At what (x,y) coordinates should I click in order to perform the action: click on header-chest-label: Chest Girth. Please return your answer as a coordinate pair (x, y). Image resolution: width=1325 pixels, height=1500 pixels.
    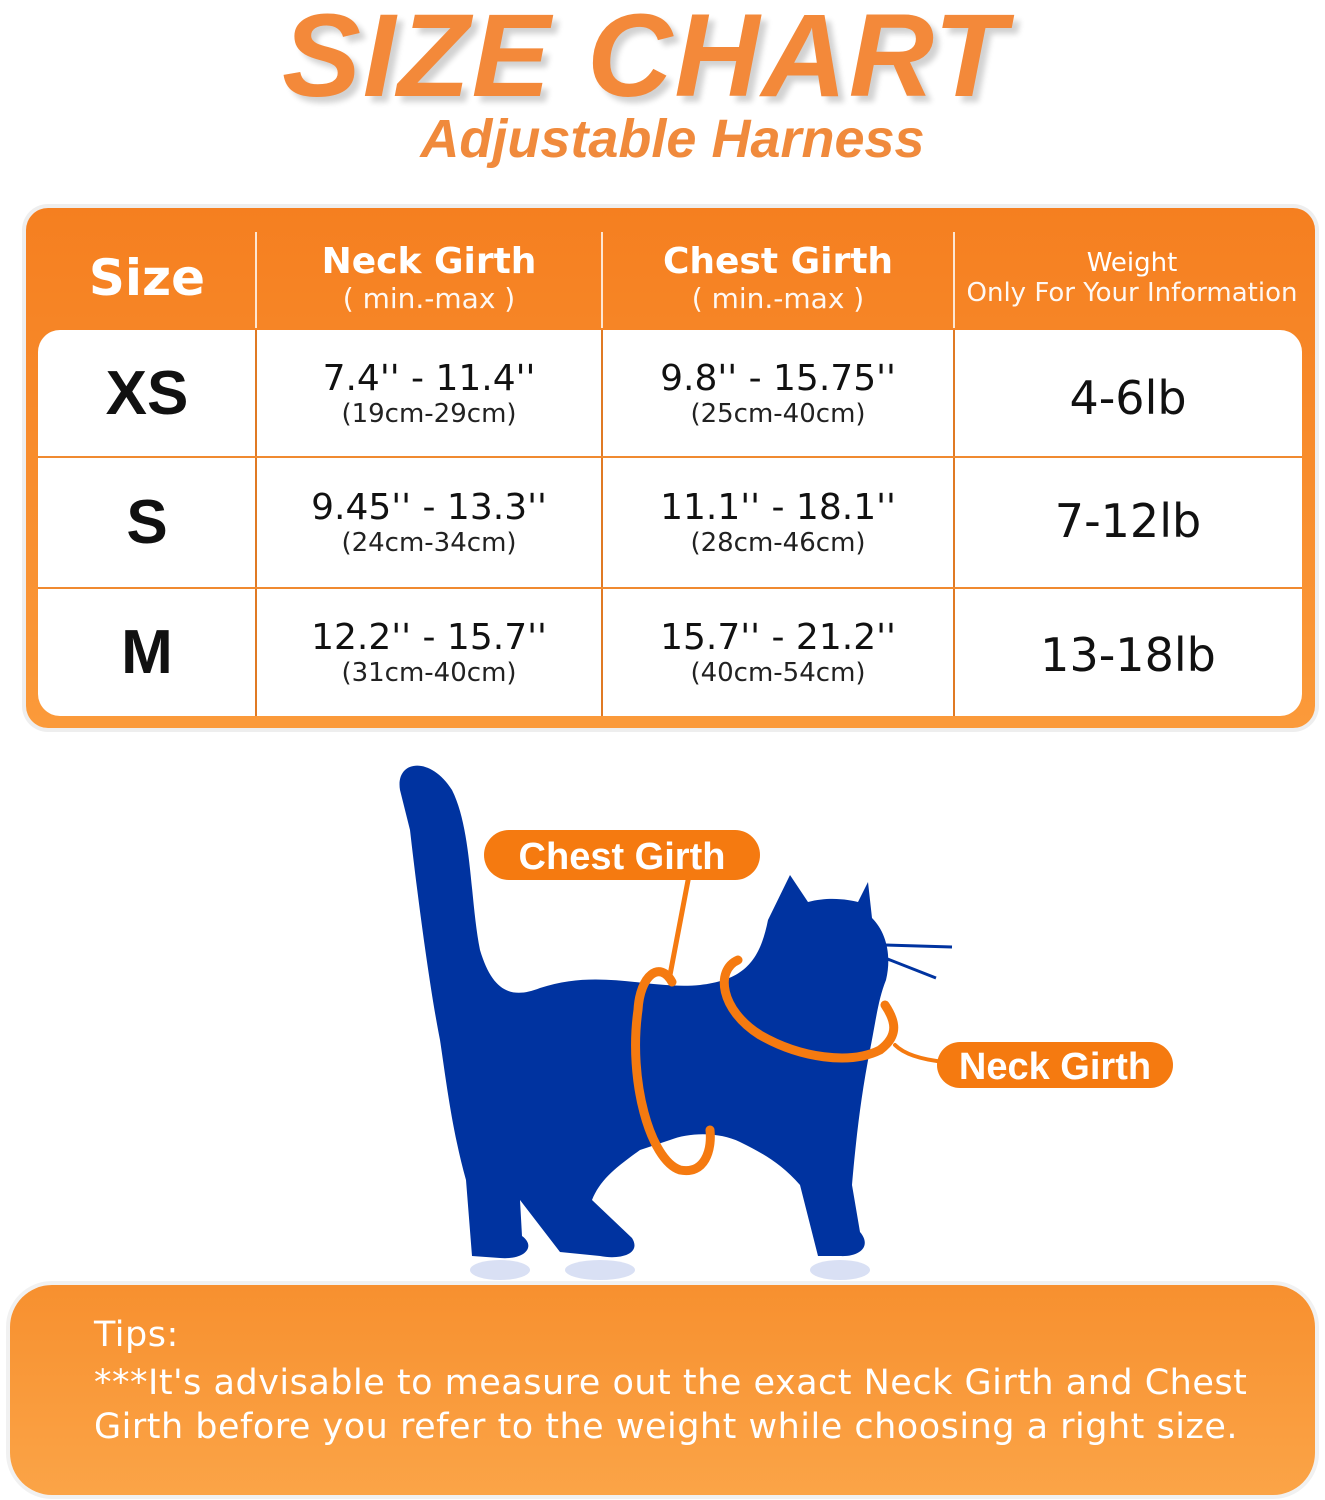
    Looking at the image, I should click on (778, 261).